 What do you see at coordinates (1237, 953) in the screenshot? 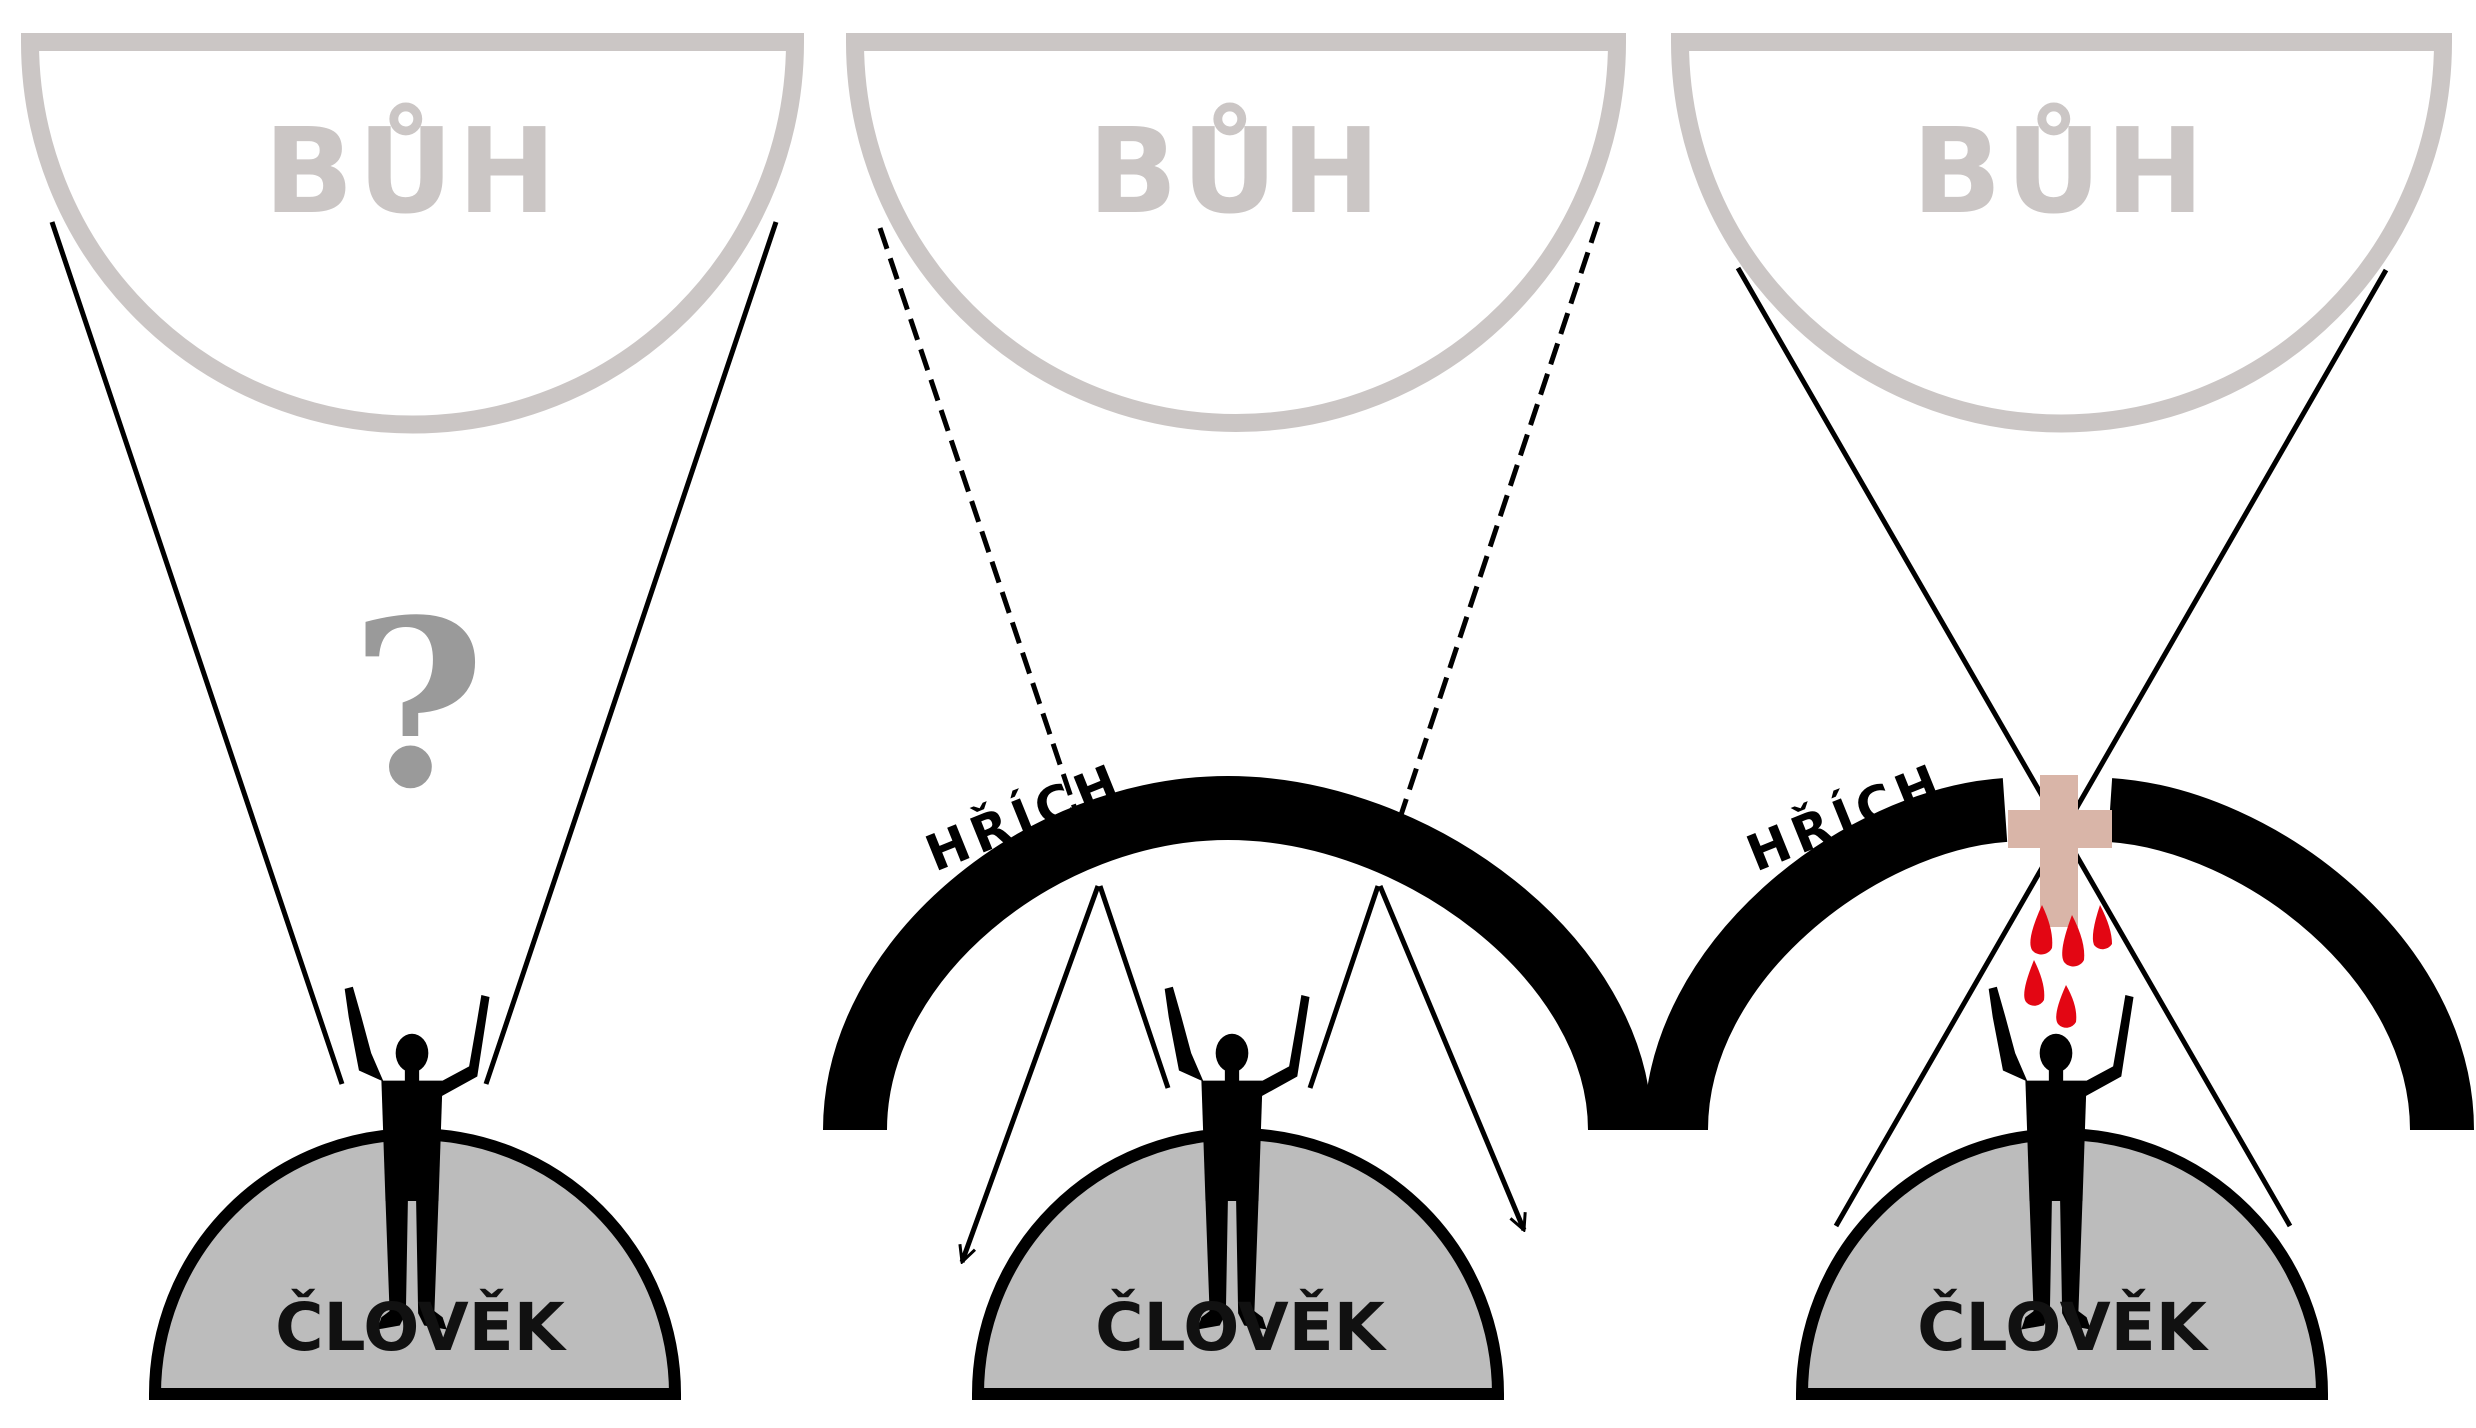
I see `sin-arc` at bounding box center [1237, 953].